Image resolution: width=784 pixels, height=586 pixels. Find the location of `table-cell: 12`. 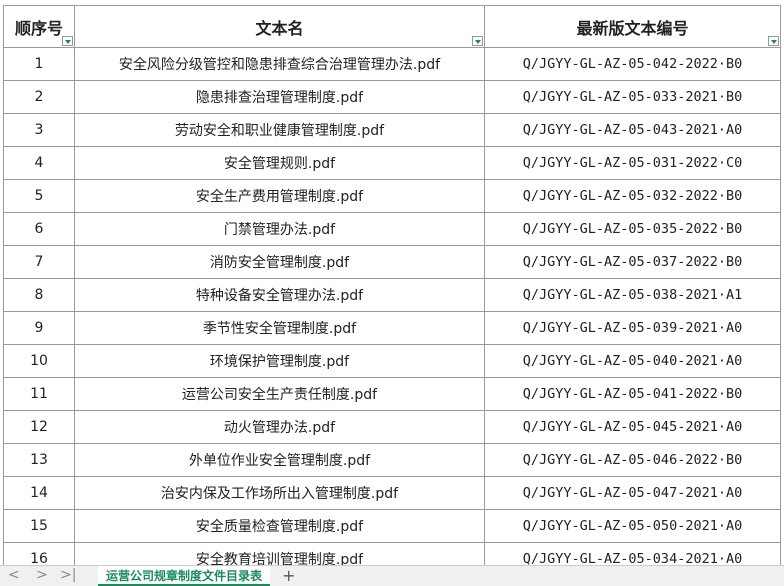

table-cell: 12 is located at coordinates (39, 427).